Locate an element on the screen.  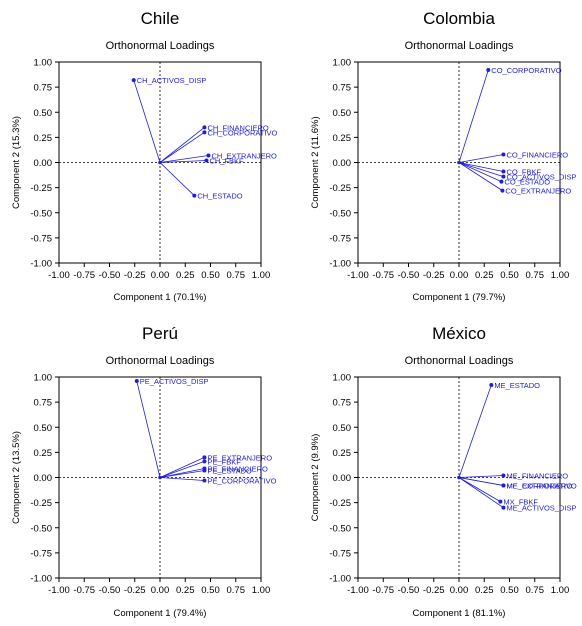
panel-2-y-tick-label: 0.75 is located at coordinates (342, 88).